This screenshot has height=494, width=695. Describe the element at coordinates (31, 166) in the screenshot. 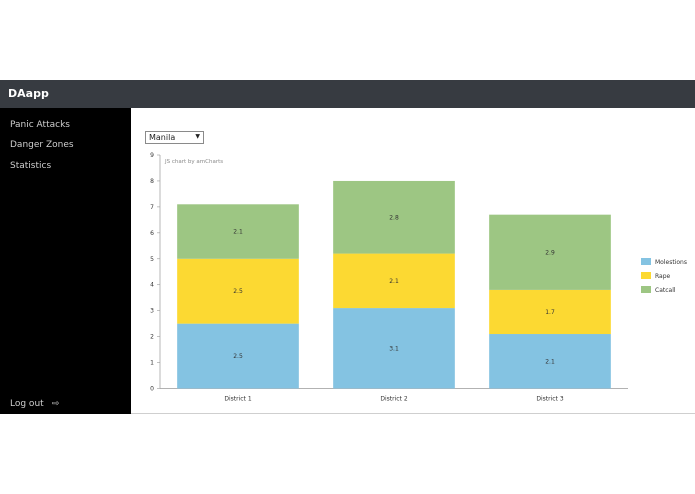

I see `sidebar-item-statistics: Statistics` at that location.